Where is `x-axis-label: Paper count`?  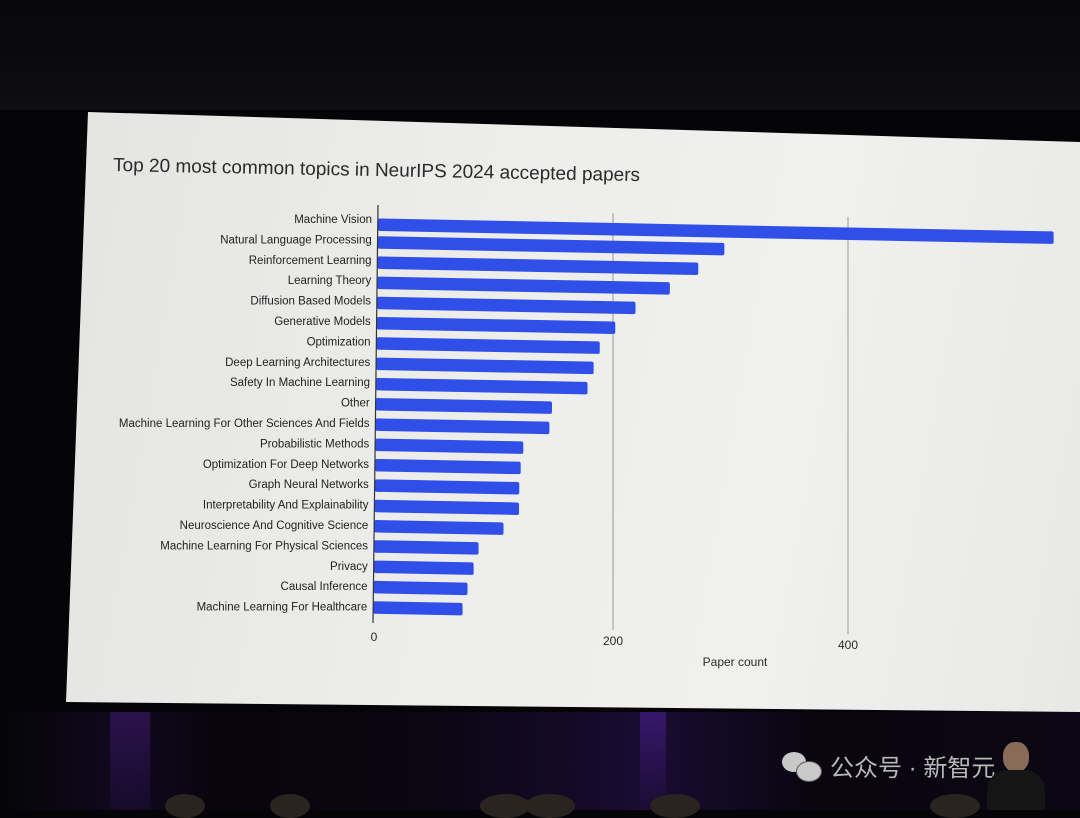 x-axis-label: Paper count is located at coordinates (735, 662).